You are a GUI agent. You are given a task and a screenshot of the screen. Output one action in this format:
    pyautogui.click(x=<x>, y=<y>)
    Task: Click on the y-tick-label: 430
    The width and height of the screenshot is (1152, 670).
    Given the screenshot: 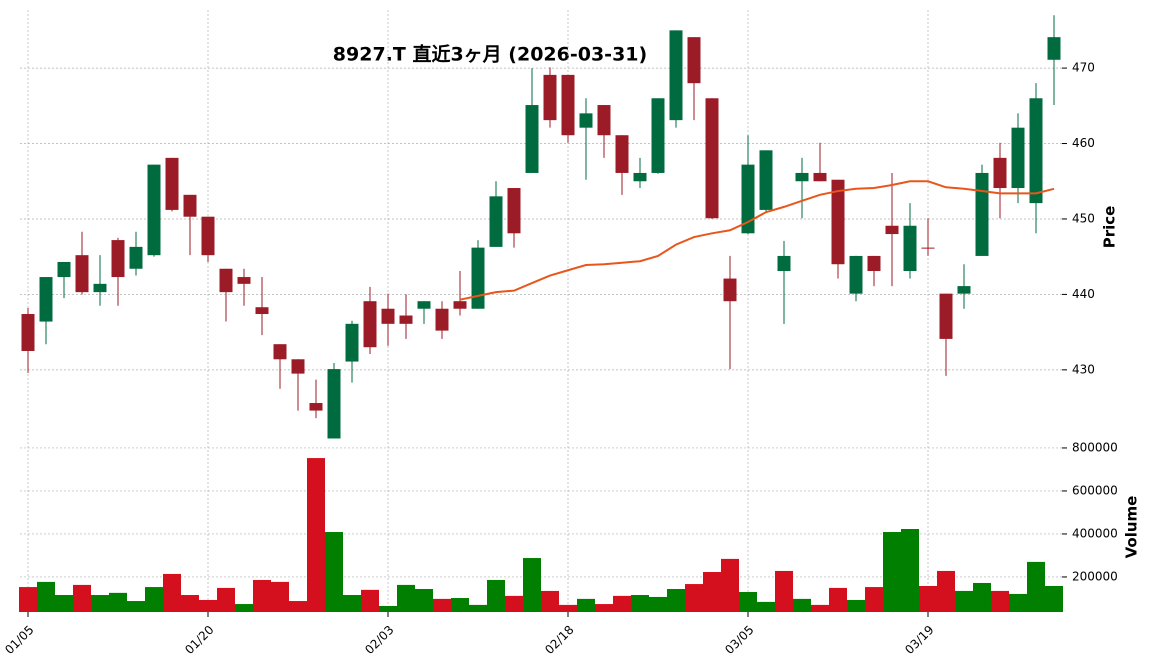 What is the action you would take?
    pyautogui.click(x=1083, y=369)
    